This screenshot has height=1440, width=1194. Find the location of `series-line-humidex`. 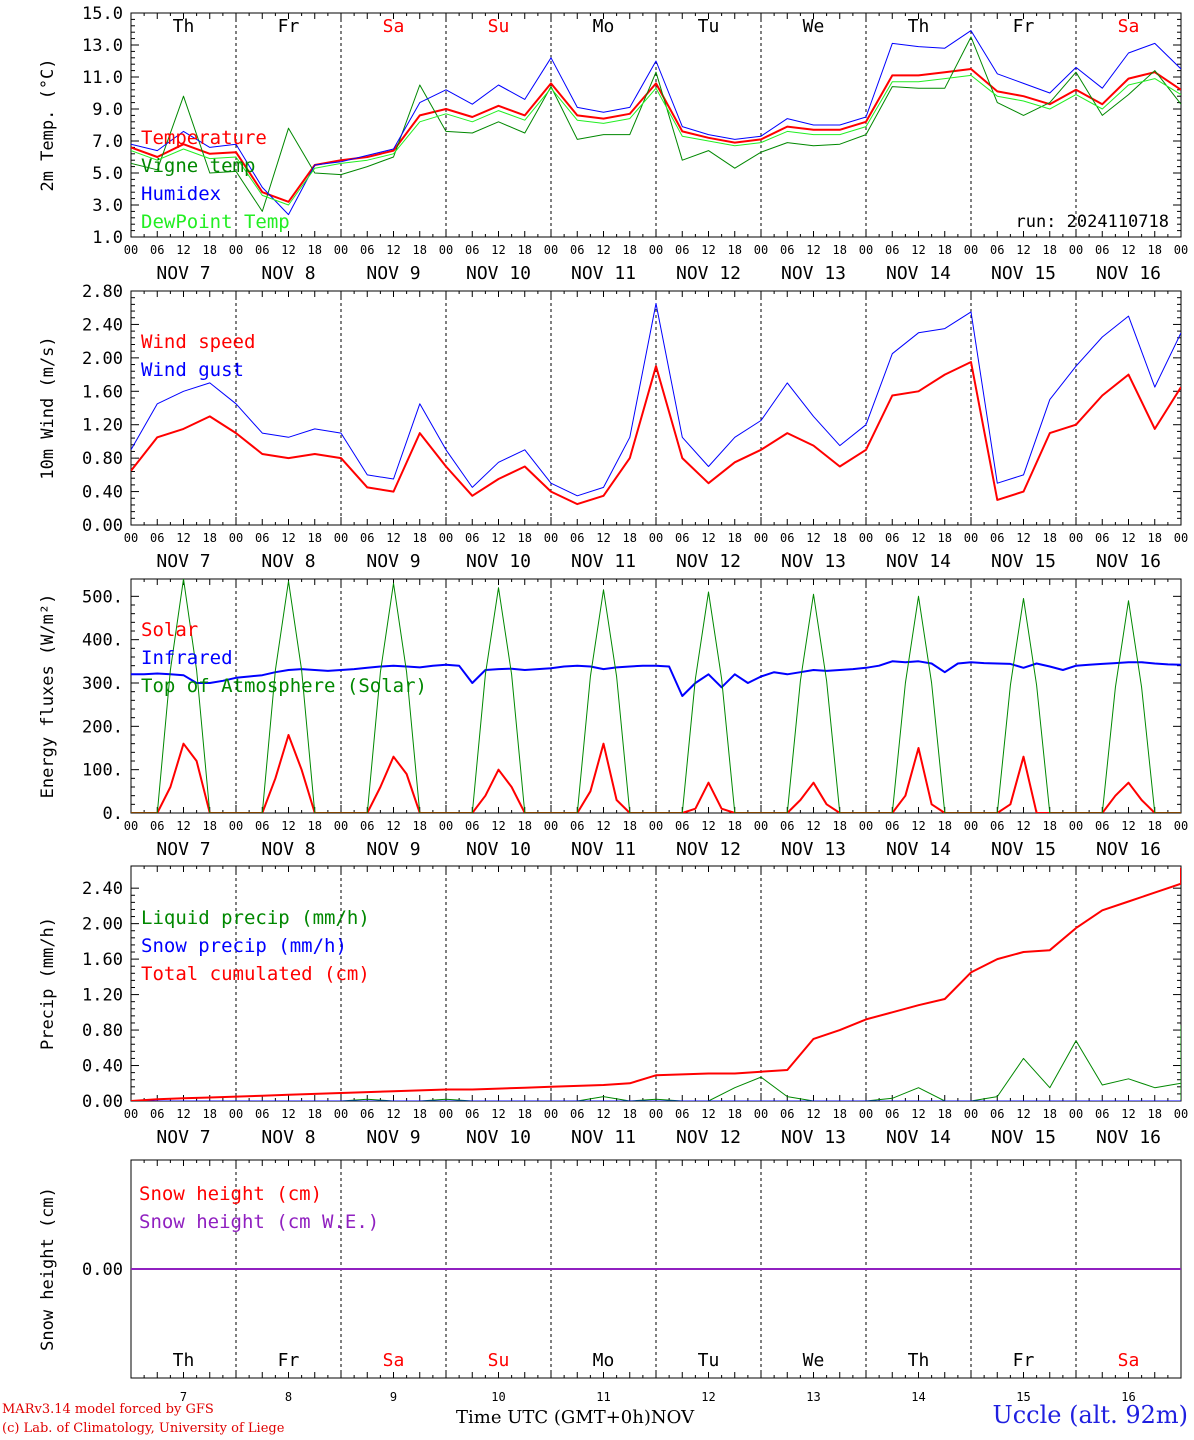

series-line-humidex is located at coordinates (656, 123).